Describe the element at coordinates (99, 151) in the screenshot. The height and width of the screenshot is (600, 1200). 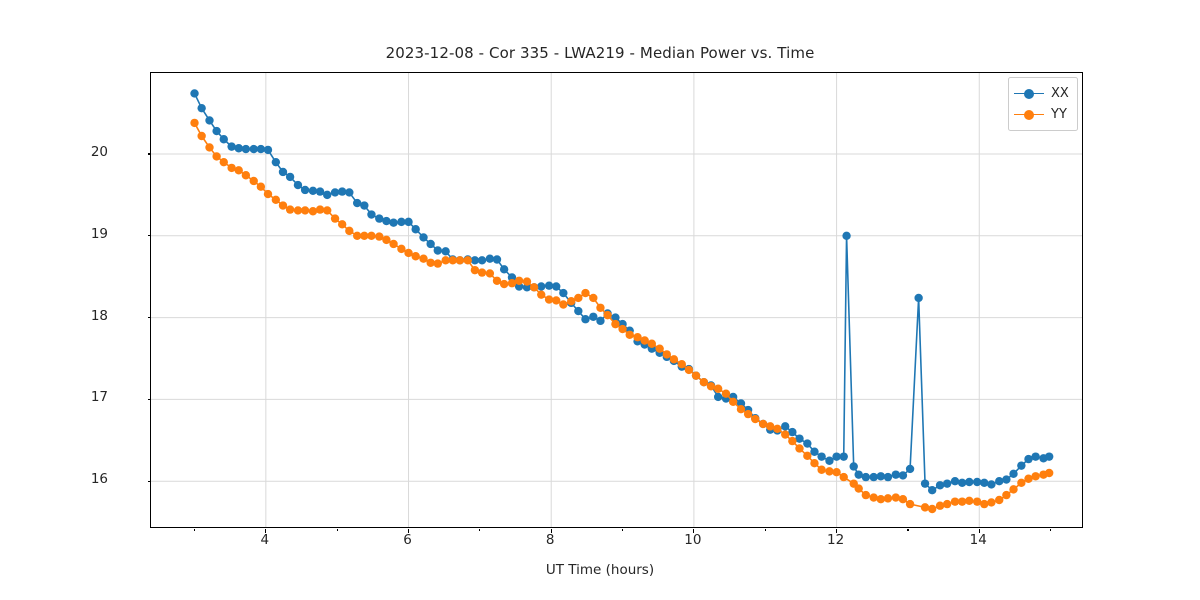
I see `y-tick-label: 20` at that location.